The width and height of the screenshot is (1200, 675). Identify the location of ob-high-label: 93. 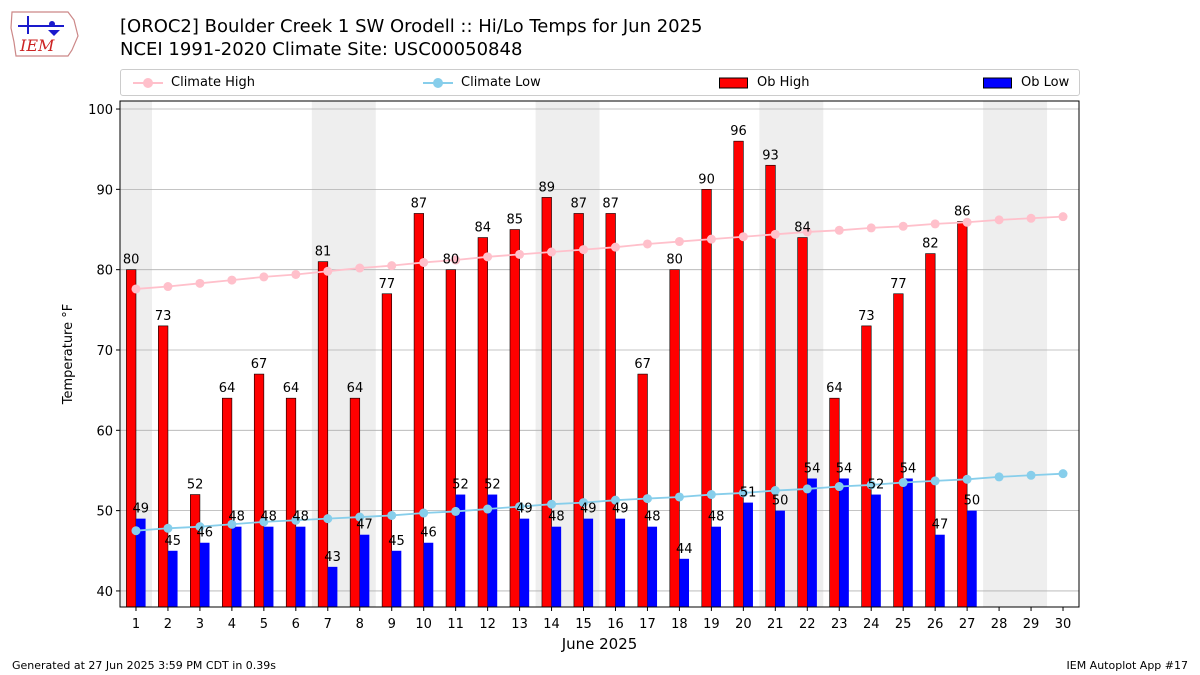
(770, 155).